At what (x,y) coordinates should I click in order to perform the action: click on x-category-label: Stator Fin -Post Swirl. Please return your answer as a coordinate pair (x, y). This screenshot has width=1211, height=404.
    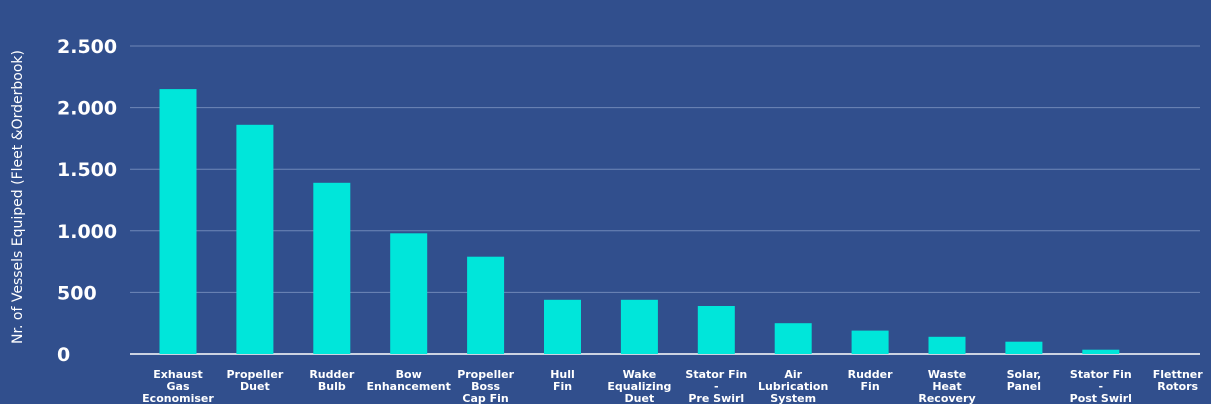
    Looking at the image, I should click on (1101, 386).